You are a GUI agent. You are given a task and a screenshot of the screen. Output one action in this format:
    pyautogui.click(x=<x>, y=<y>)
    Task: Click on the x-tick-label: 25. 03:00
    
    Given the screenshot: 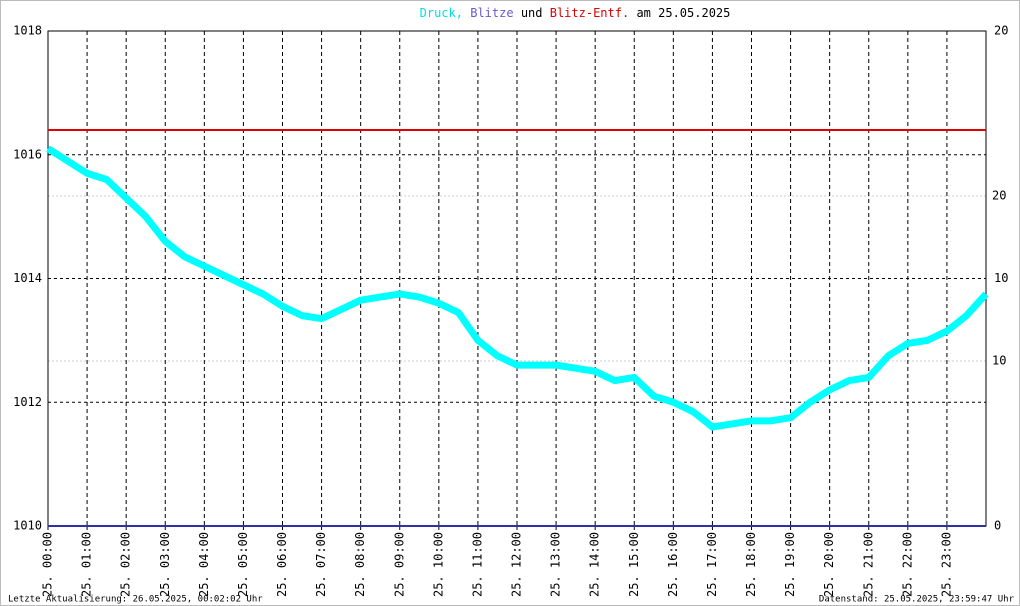 What is the action you would take?
    pyautogui.click(x=165, y=564)
    